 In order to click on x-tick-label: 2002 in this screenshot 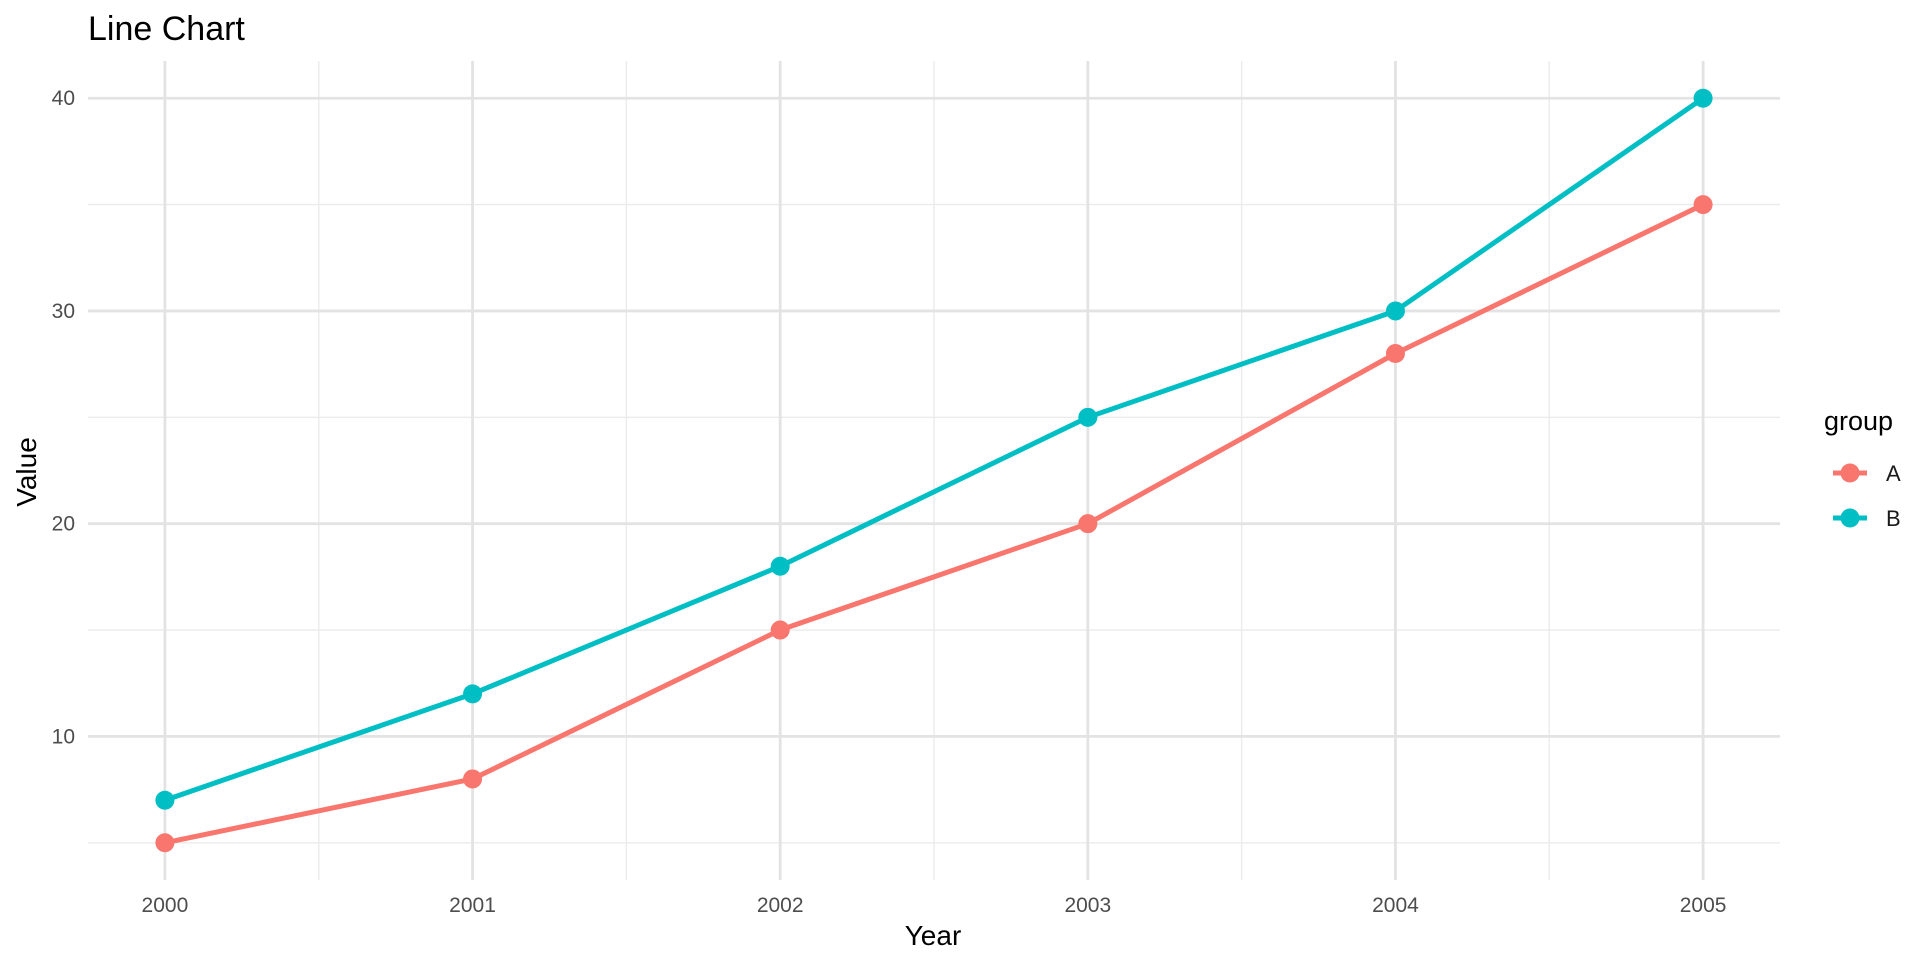, I will do `click(780, 905)`.